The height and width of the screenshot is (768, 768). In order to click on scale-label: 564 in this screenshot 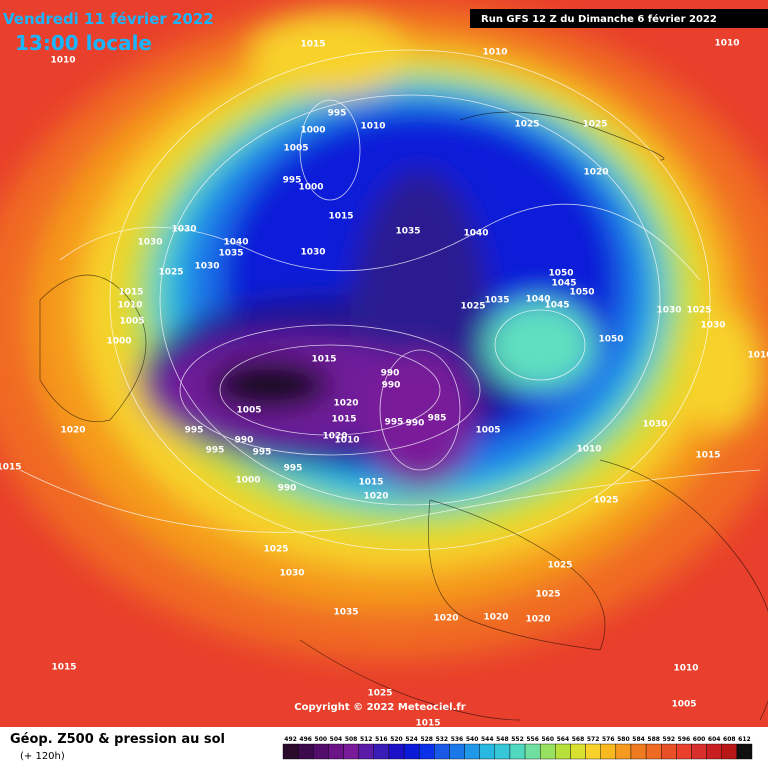, I will do `click(563, 739)`.